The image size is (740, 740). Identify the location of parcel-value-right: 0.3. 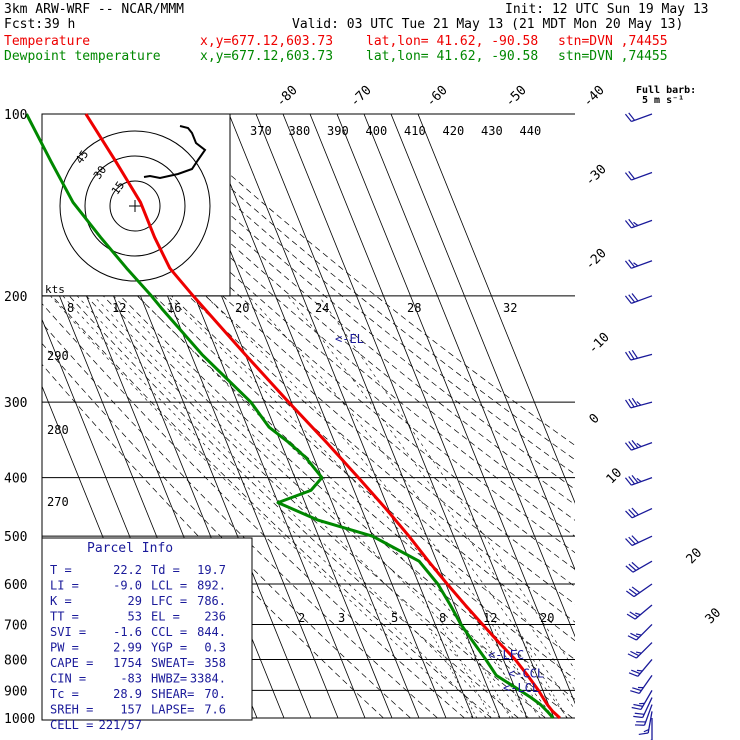
(215, 648).